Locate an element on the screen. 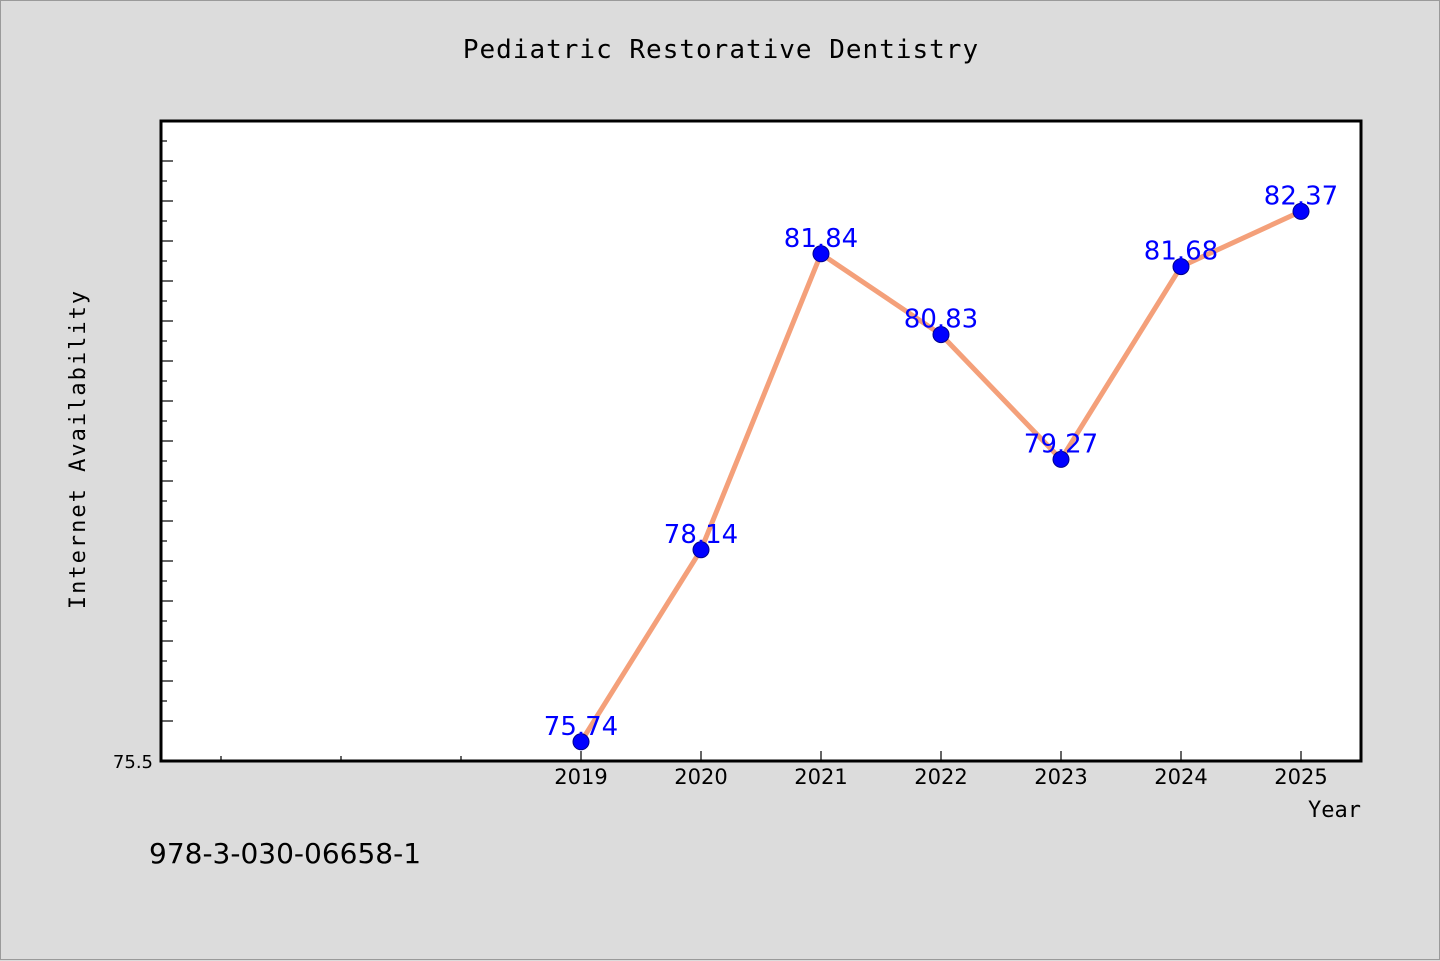 Image resolution: width=1440 pixels, height=961 pixels. data-label: 80.83 is located at coordinates (941, 320).